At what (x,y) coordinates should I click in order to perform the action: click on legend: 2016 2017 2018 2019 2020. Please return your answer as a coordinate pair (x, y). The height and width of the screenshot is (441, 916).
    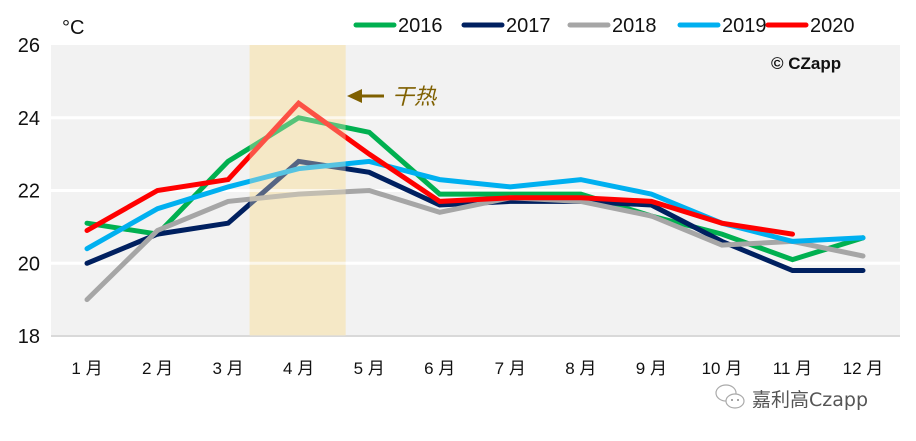
    Looking at the image, I should click on (604, 26).